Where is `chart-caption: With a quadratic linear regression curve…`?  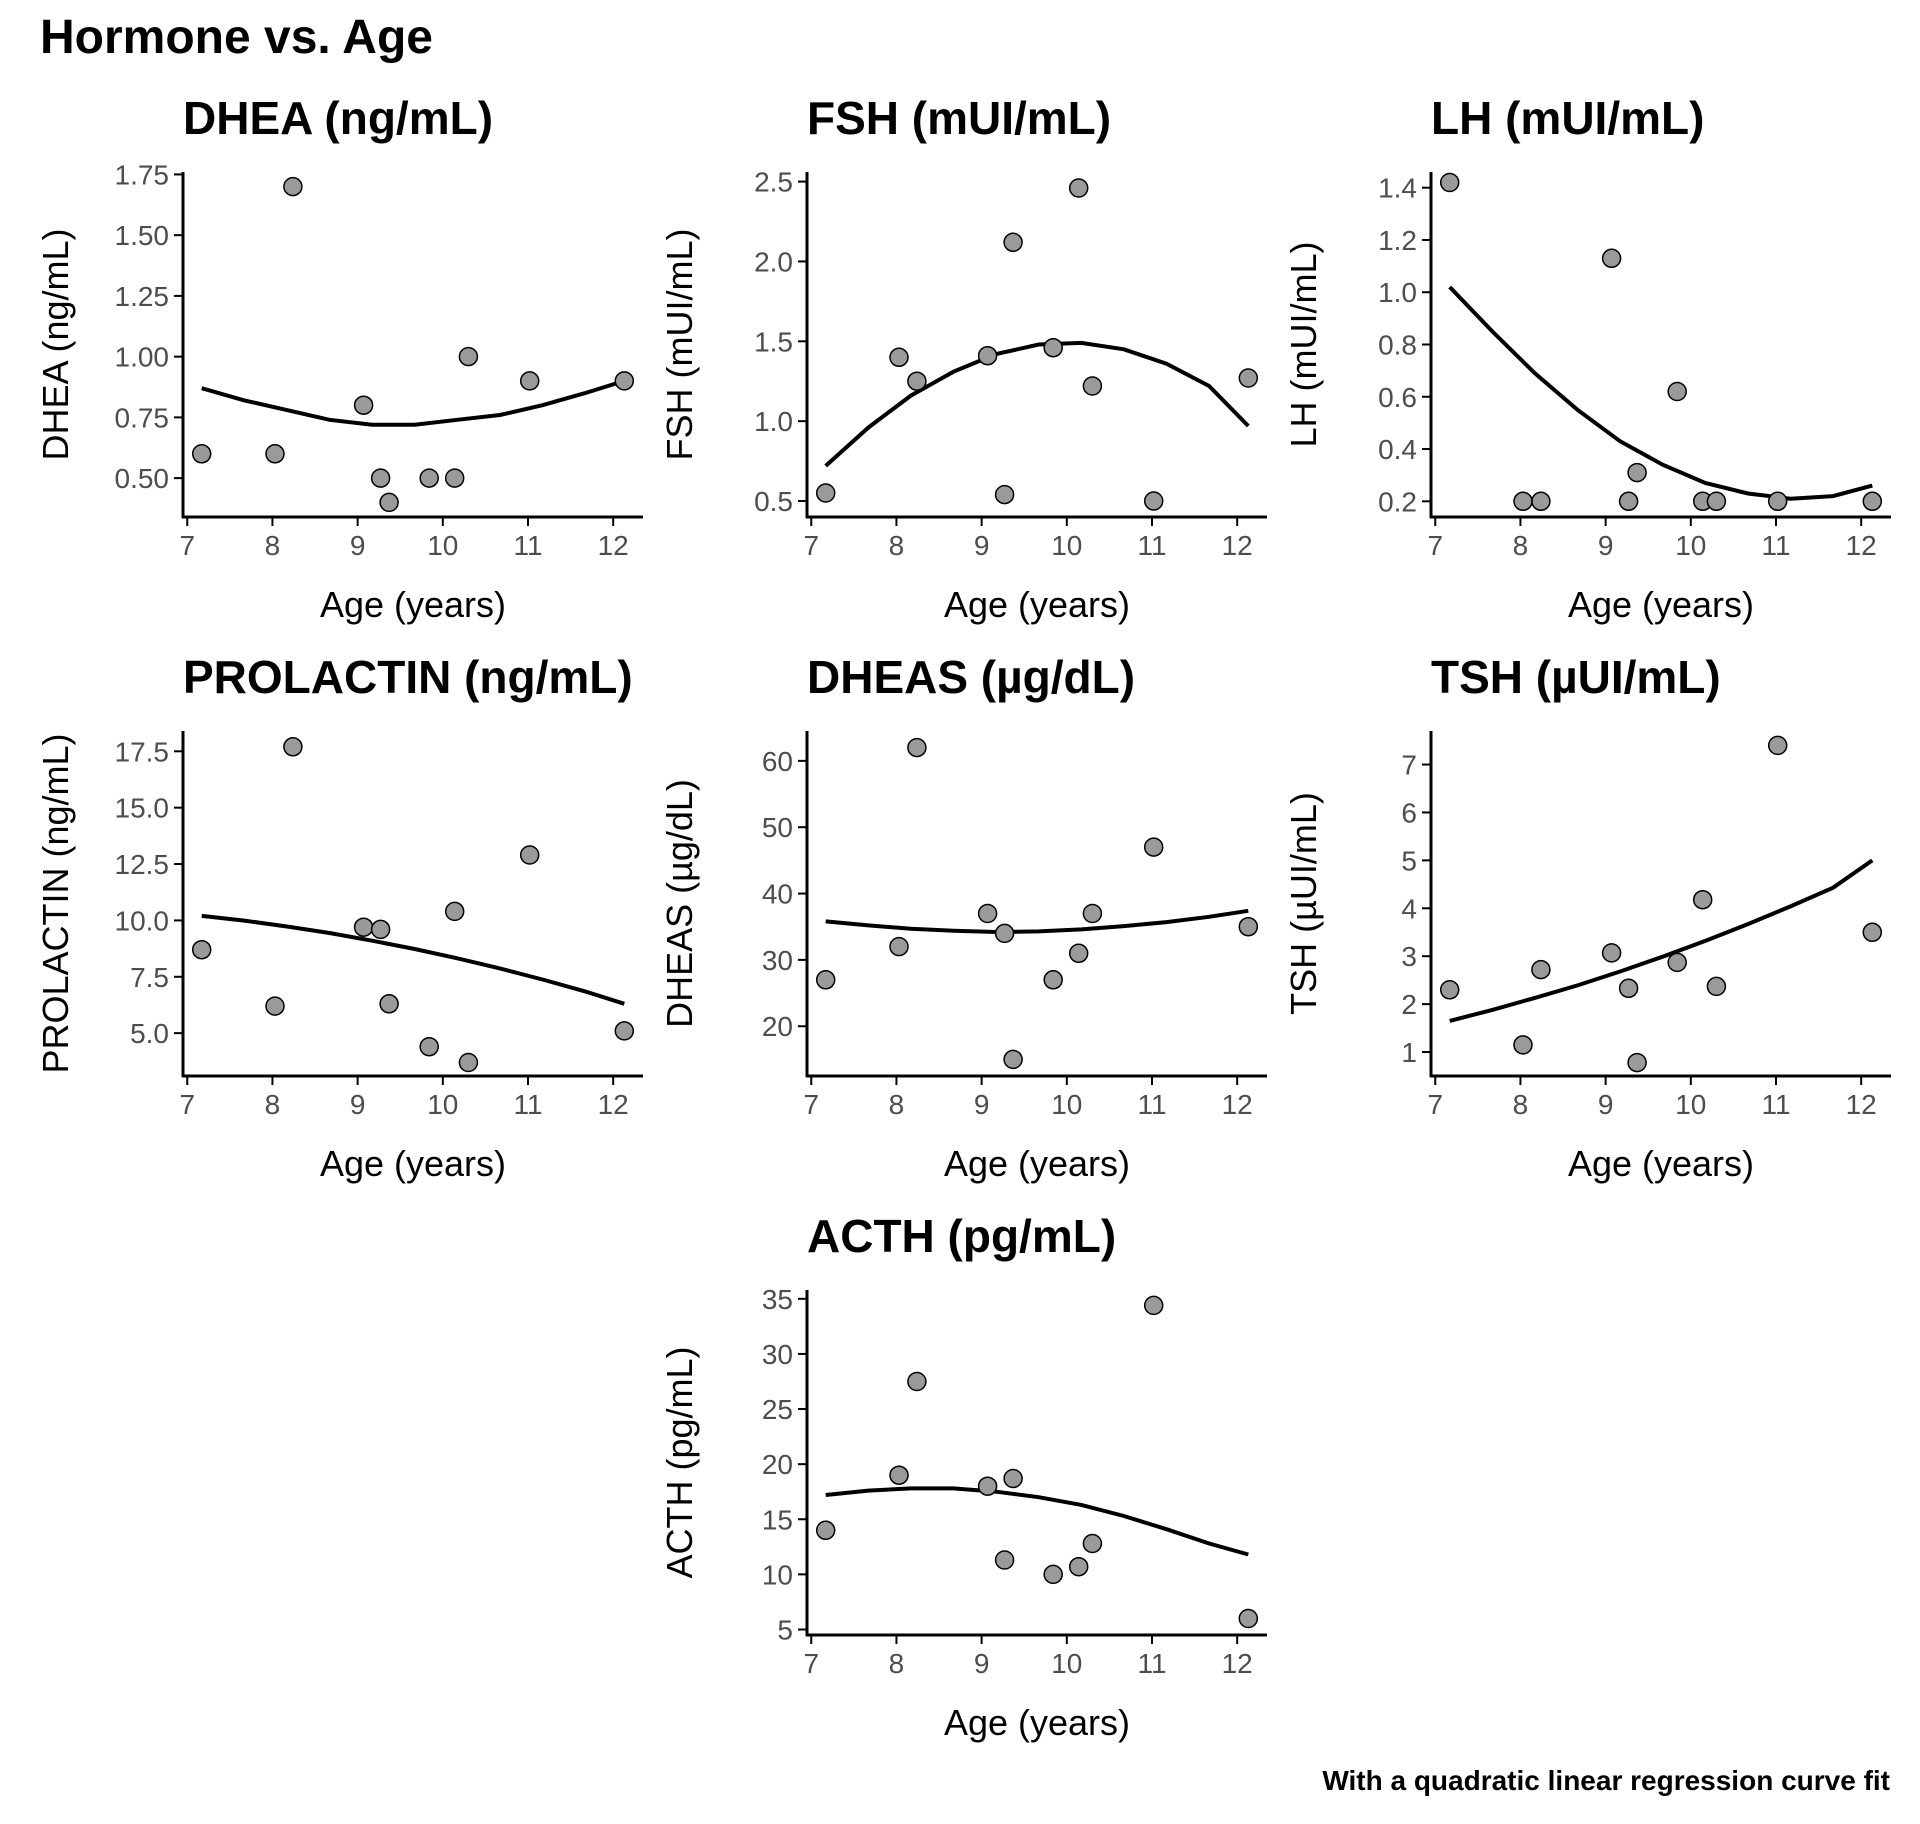 chart-caption: With a quadratic linear regression curve… is located at coordinates (1606, 1781).